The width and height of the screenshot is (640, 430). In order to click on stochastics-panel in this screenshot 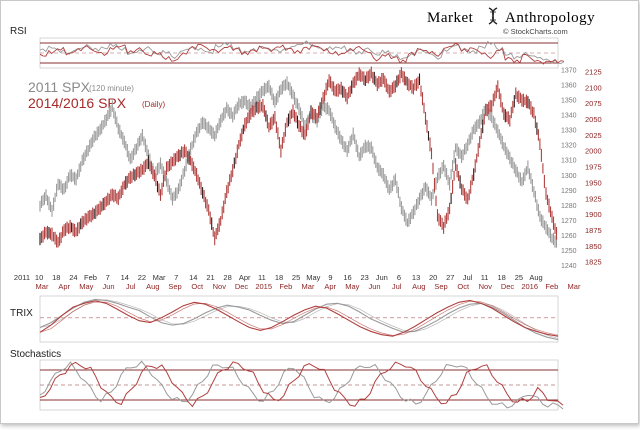, I will do `click(301, 385)`.